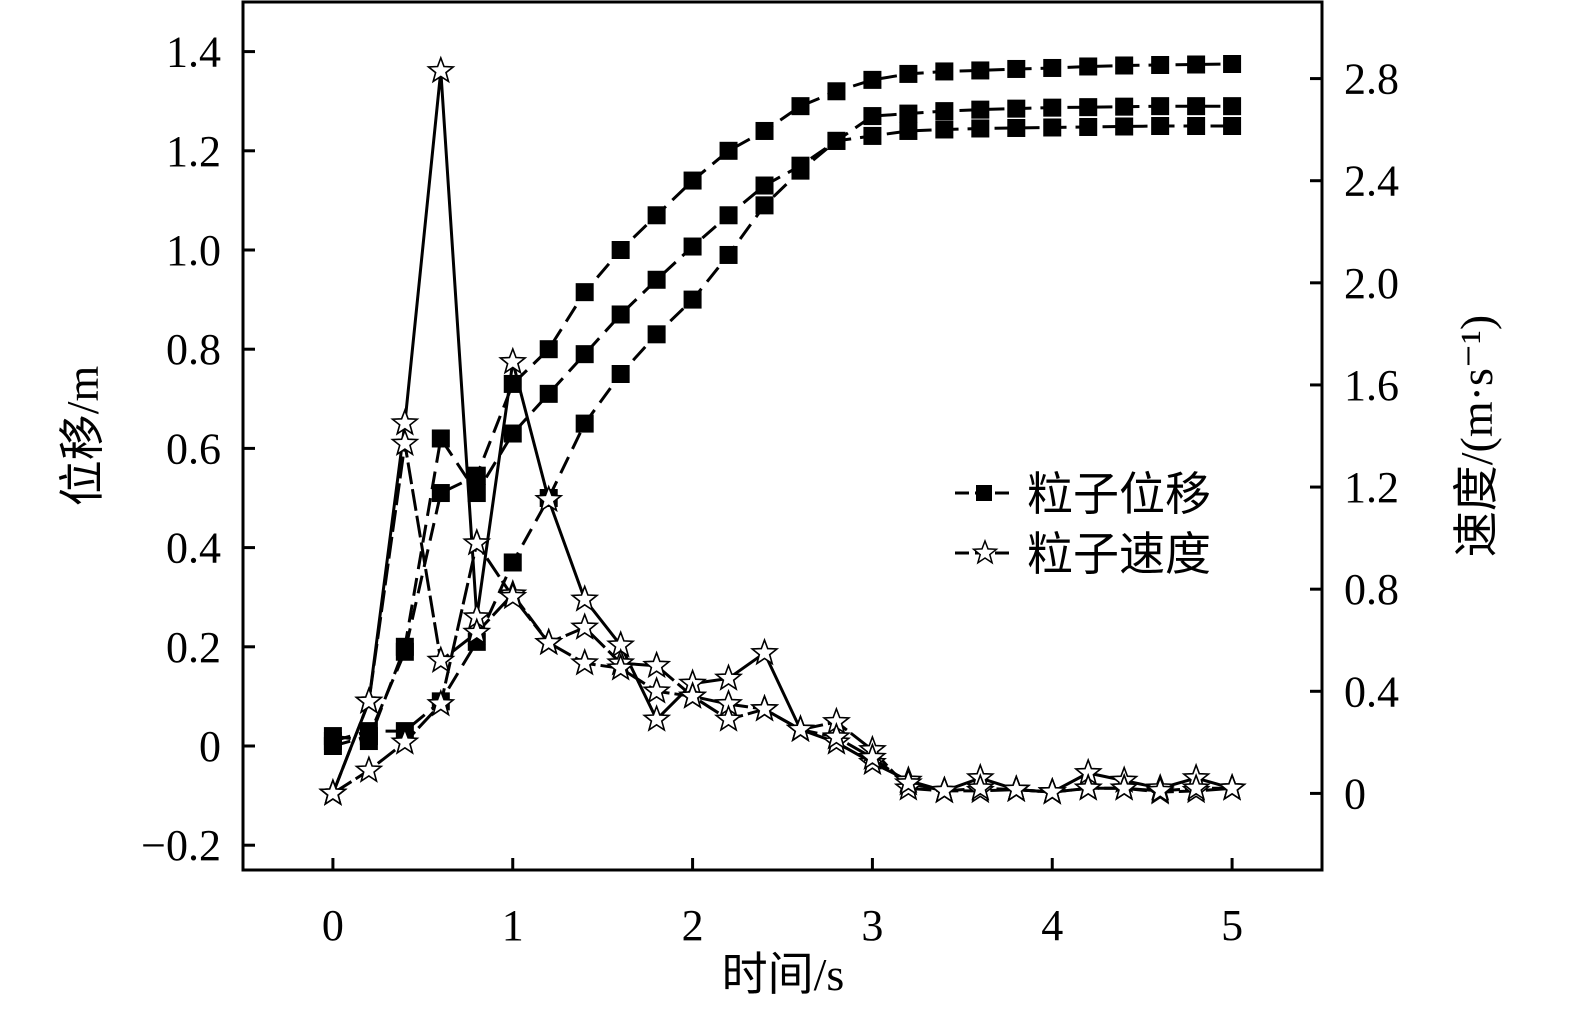 The height and width of the screenshot is (1013, 1575). What do you see at coordinates (1119, 494) in the screenshot?
I see `legend-label-displacement: 粒子位移` at bounding box center [1119, 494].